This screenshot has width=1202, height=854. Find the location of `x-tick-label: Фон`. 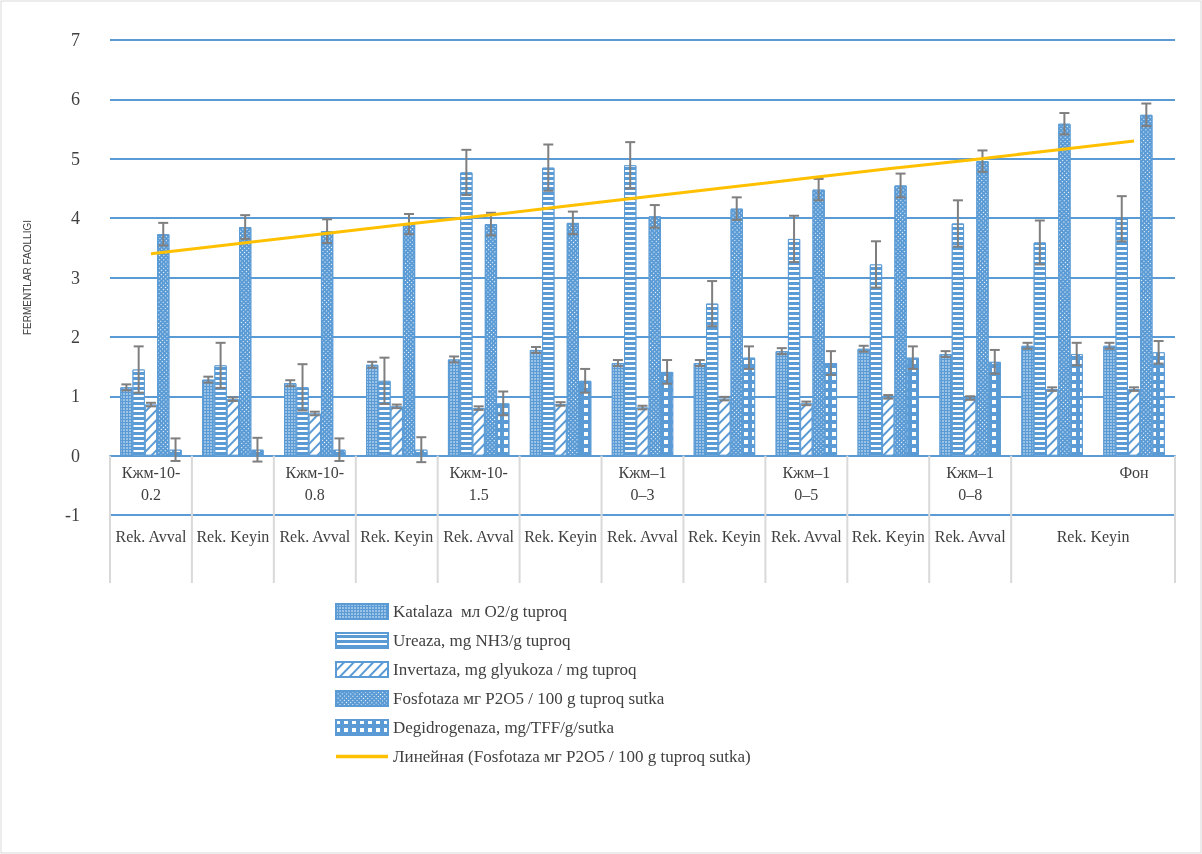

x-tick-label: Фон is located at coordinates (1134, 473).